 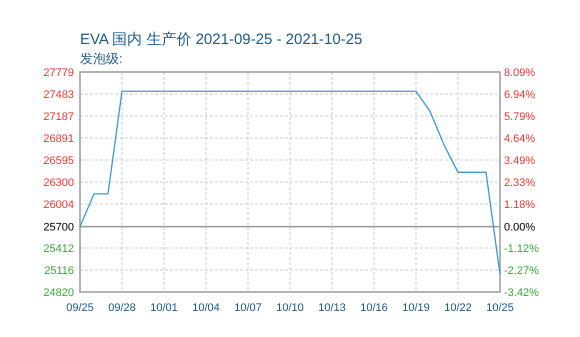 What do you see at coordinates (520, 228) in the screenshot?
I see `y2-tick-label: 0.00%` at bounding box center [520, 228].